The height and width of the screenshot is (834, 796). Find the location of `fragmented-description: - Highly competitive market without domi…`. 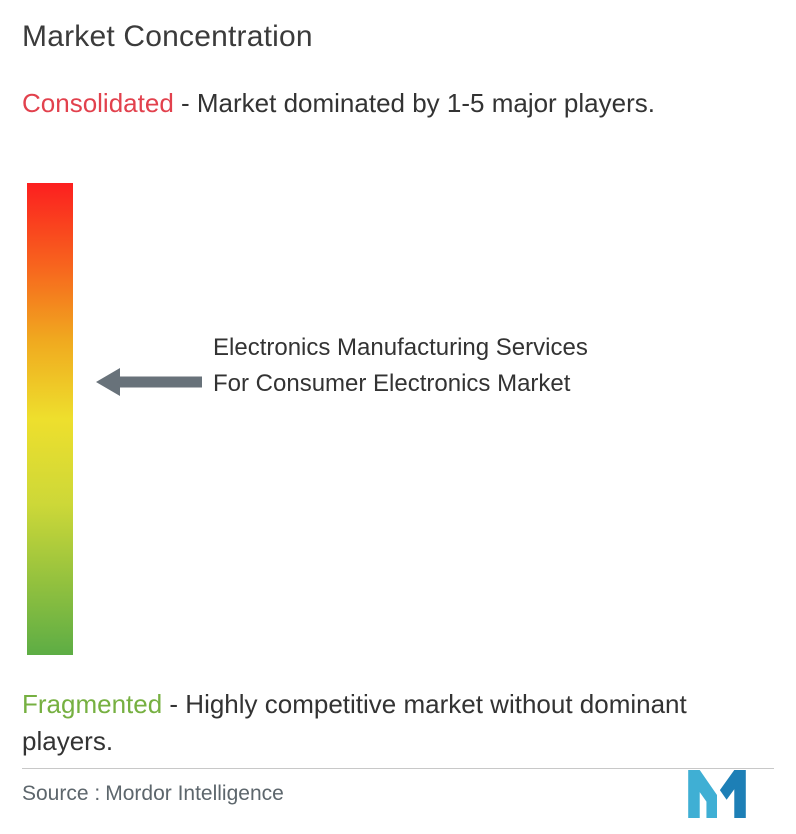

fragmented-description: - Highly competitive market without domi… is located at coordinates (354, 722).